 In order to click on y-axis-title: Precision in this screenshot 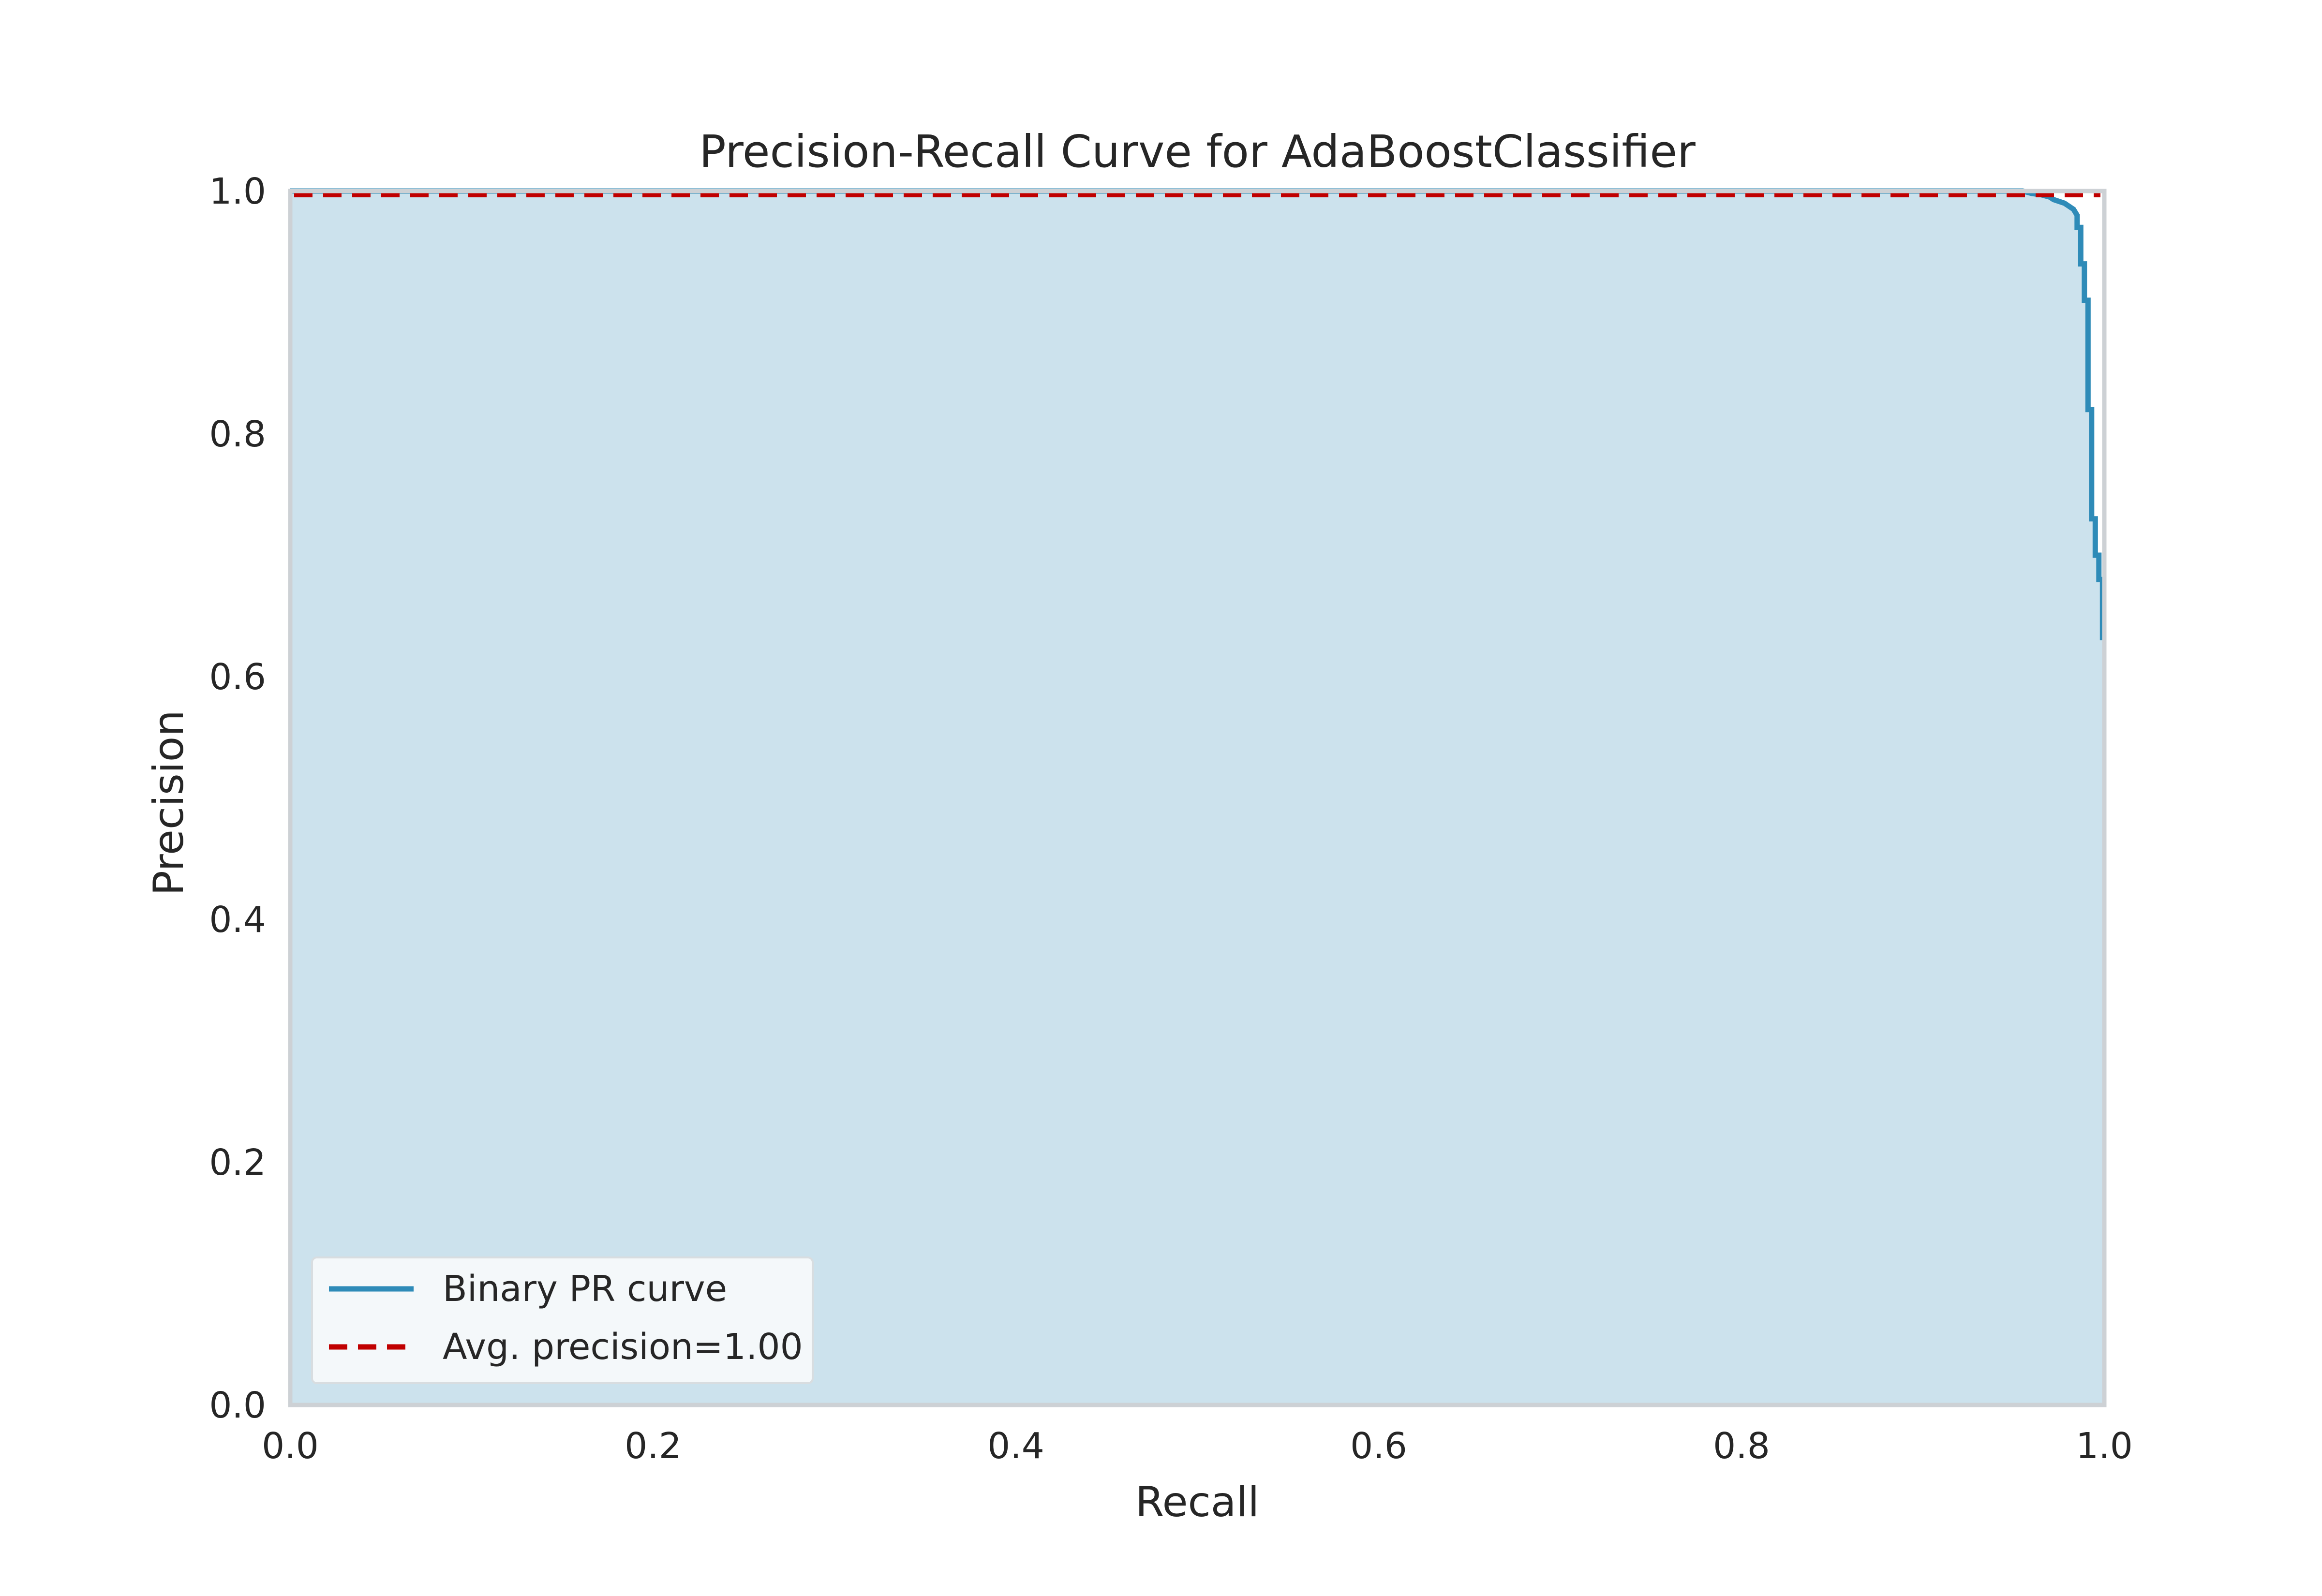, I will do `click(169, 803)`.